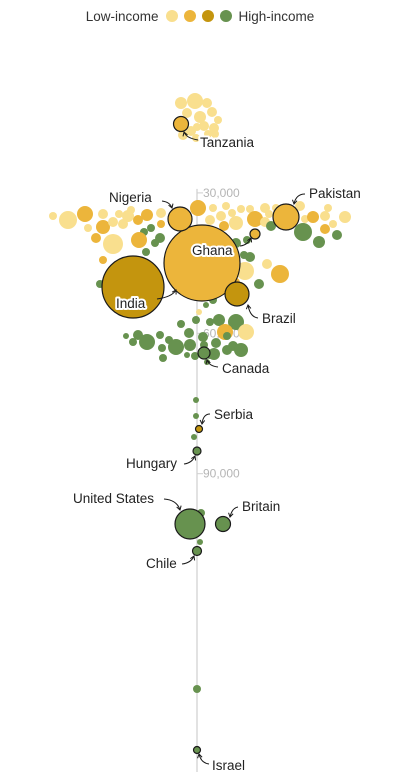 The width and height of the screenshot is (400, 782). What do you see at coordinates (130, 197) in the screenshot?
I see `country-label: Nigeria` at bounding box center [130, 197].